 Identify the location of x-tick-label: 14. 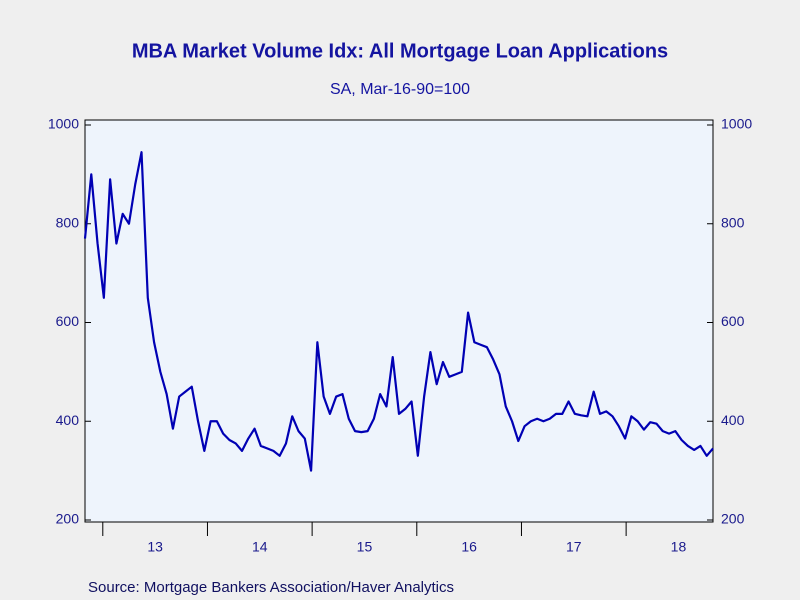
(260, 547).